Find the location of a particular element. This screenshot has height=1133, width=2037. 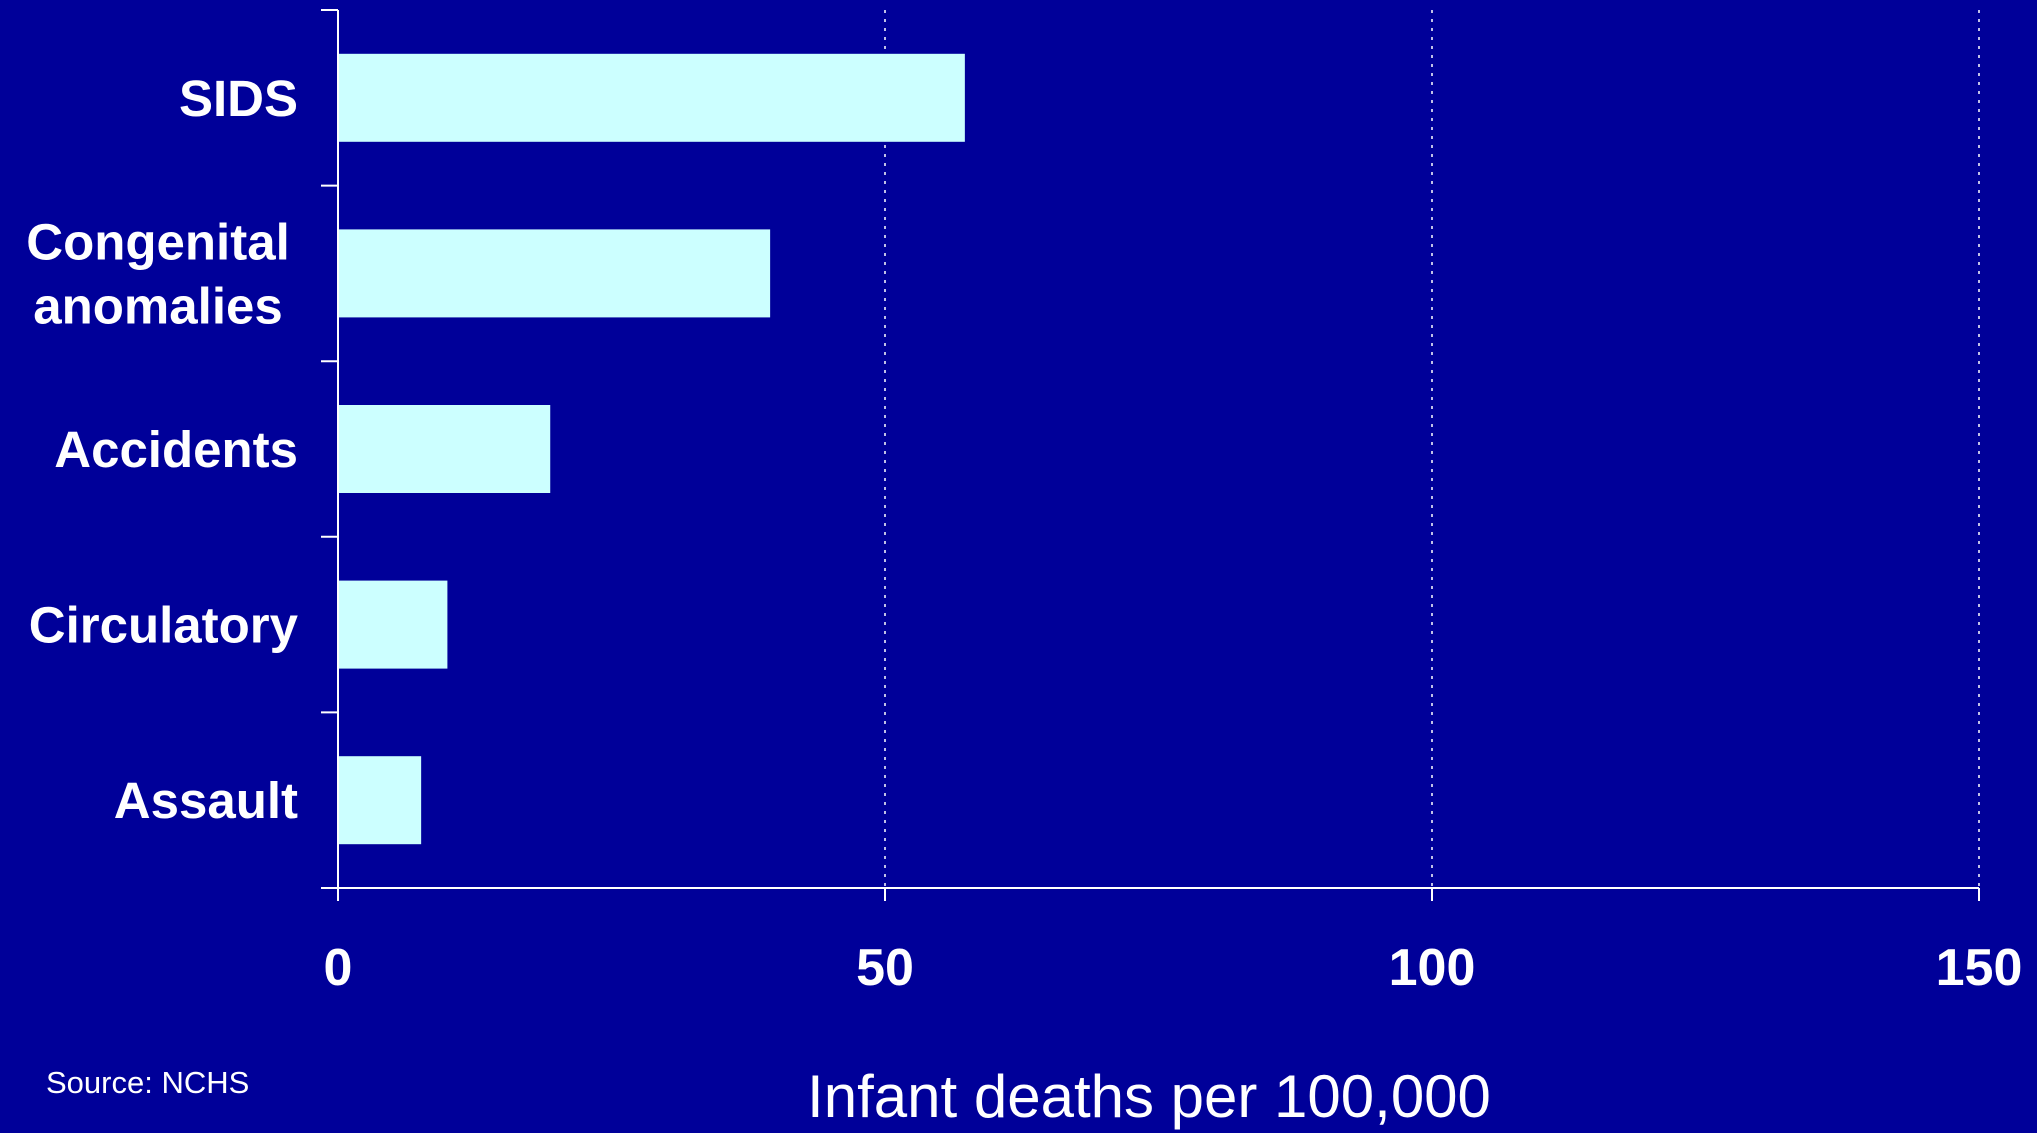

category-label: Congenital is located at coordinates (158, 241).